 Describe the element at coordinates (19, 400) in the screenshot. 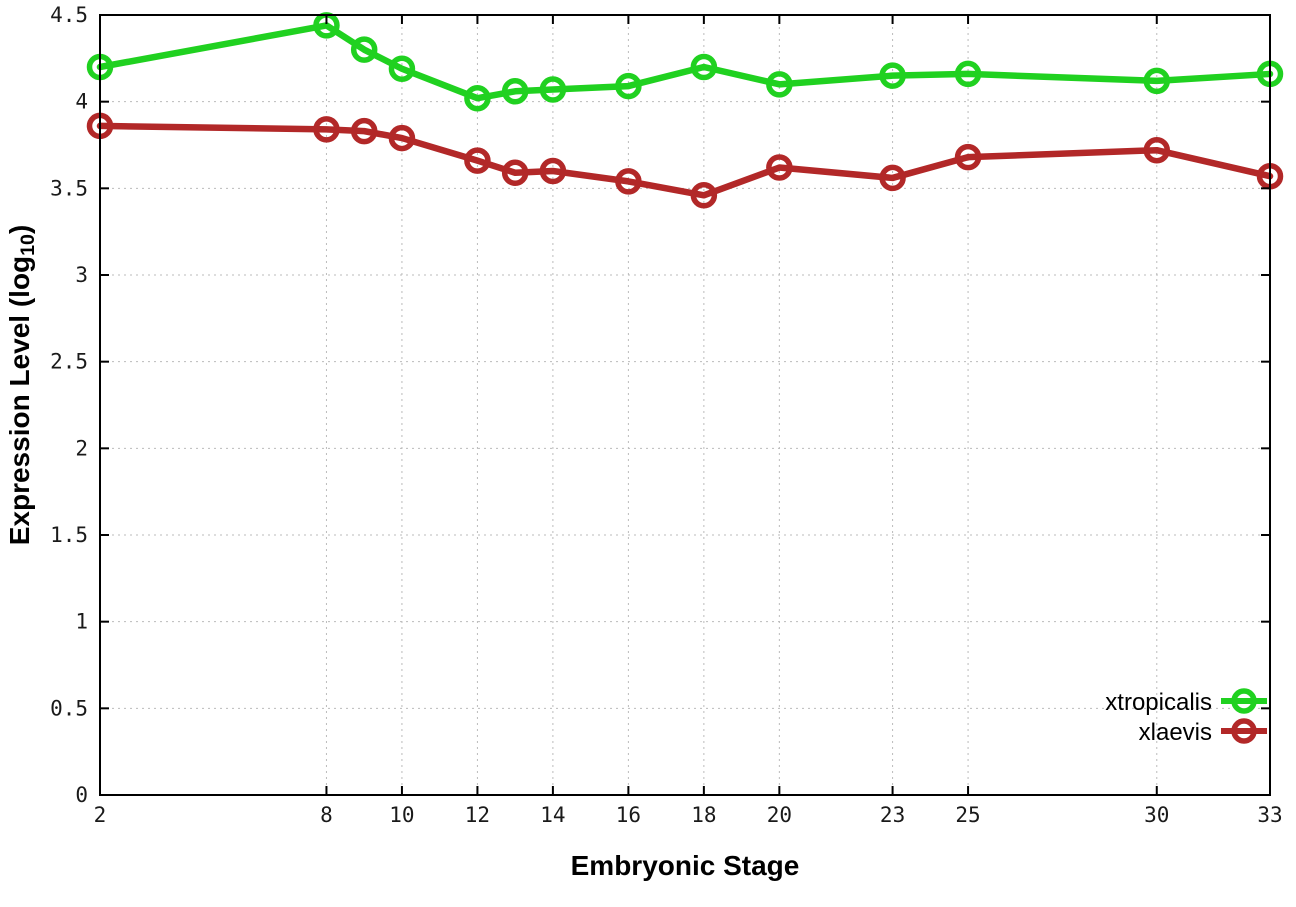

I see `y-axis-title-prefix: Expression Level (log` at that location.